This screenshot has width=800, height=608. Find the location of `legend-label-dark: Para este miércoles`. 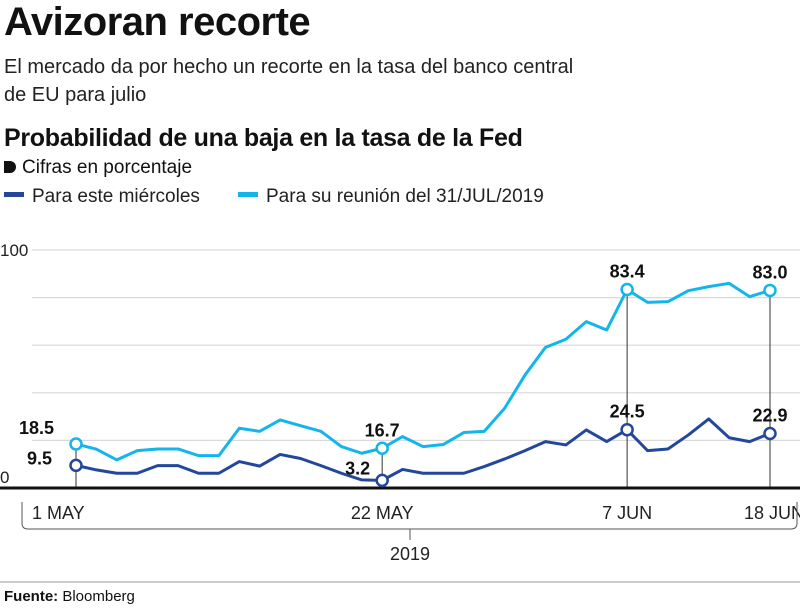

legend-label-dark: Para este miércoles is located at coordinates (116, 196).